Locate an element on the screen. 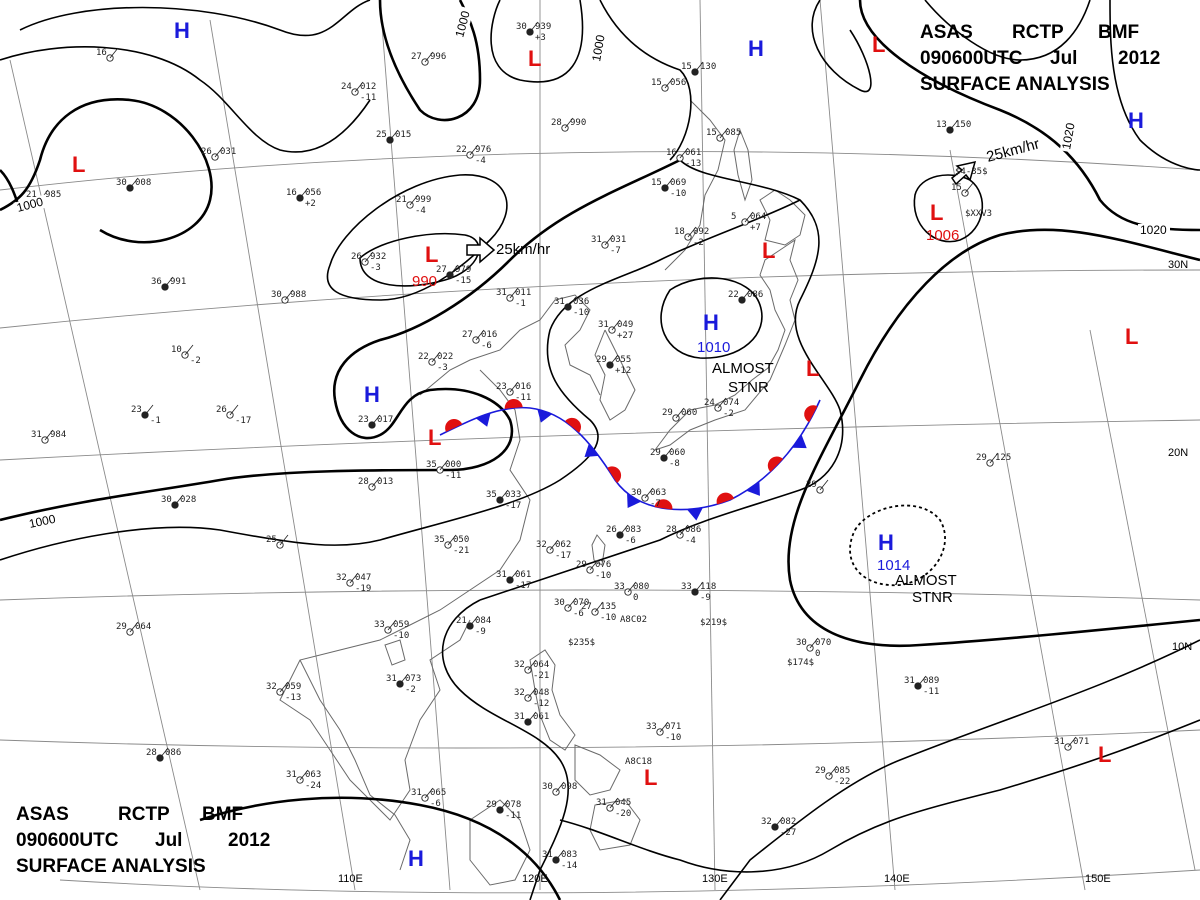  lon-label: 140E is located at coordinates (897, 879).